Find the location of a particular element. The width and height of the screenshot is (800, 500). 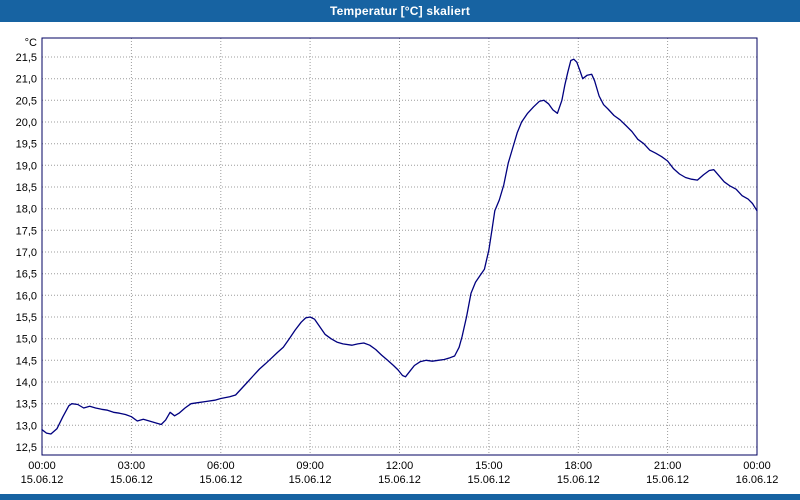

y-tick-label: 20,0 is located at coordinates (26, 123).